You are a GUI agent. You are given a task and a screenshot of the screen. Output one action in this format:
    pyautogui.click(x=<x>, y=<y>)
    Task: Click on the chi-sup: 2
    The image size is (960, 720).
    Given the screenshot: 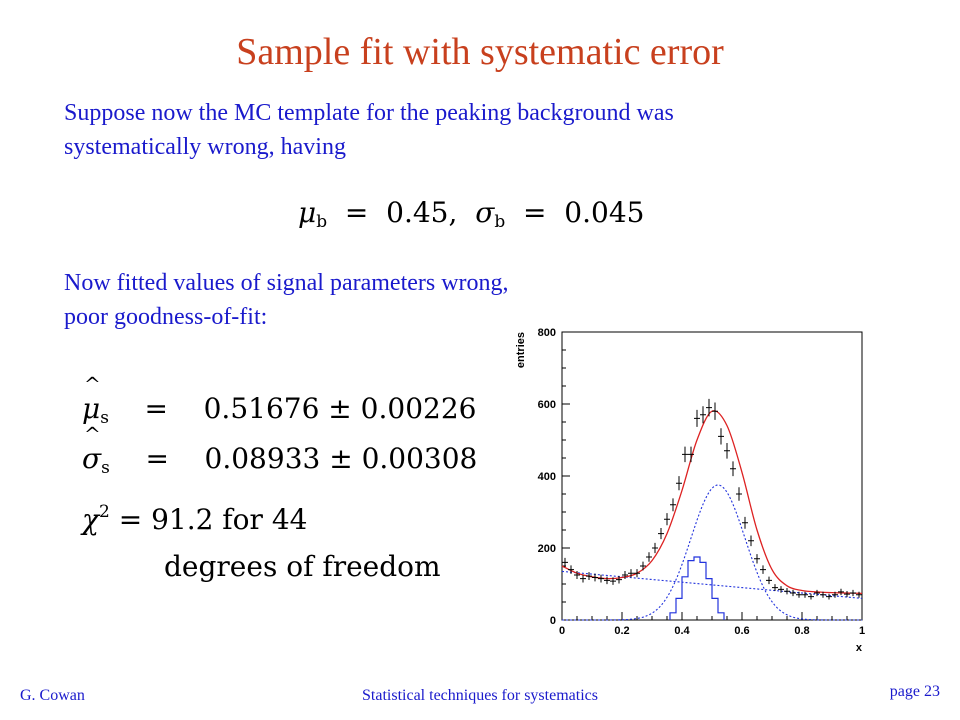 What is the action you would take?
    pyautogui.click(x=104, y=512)
    